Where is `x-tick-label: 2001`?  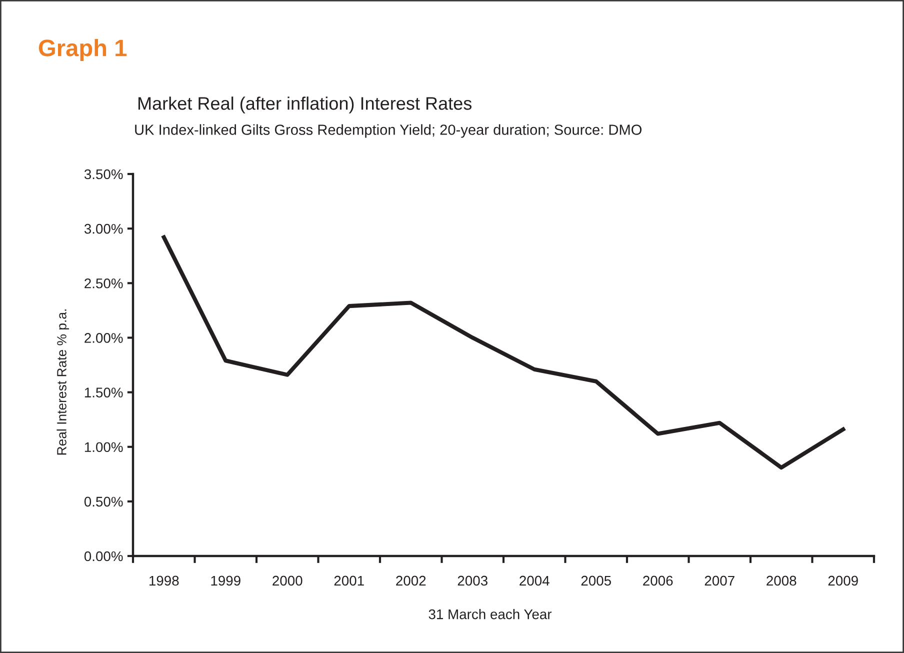 x-tick-label: 2001 is located at coordinates (349, 581).